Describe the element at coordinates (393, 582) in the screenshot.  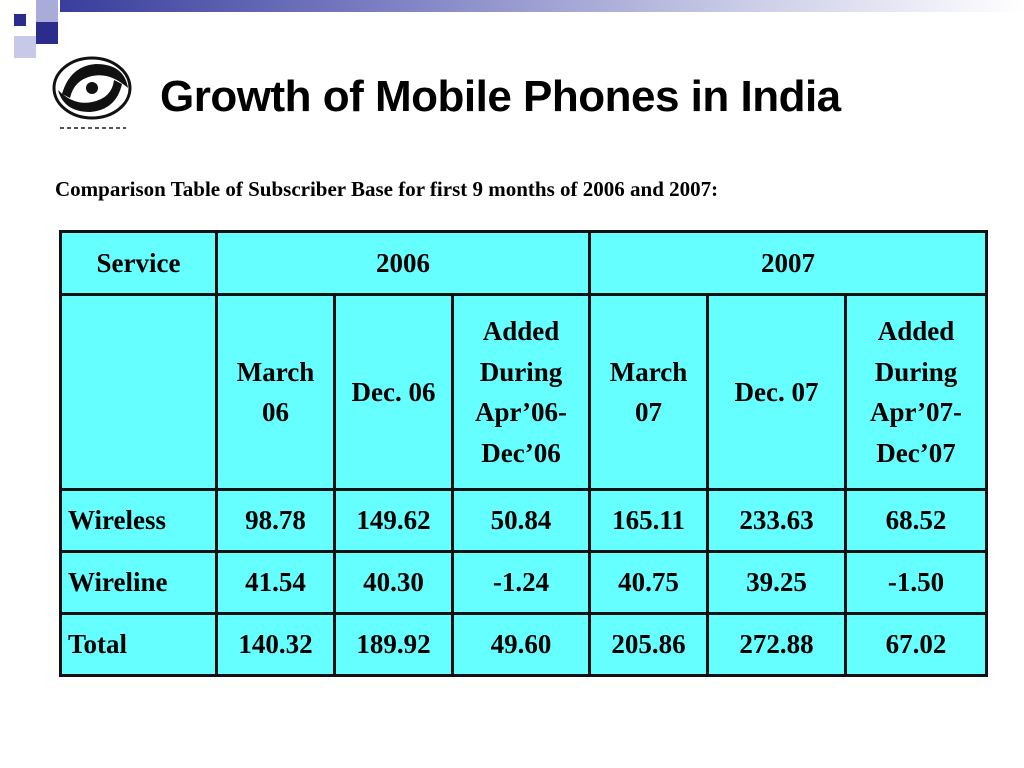
I see `table-cell: 40.30` at that location.